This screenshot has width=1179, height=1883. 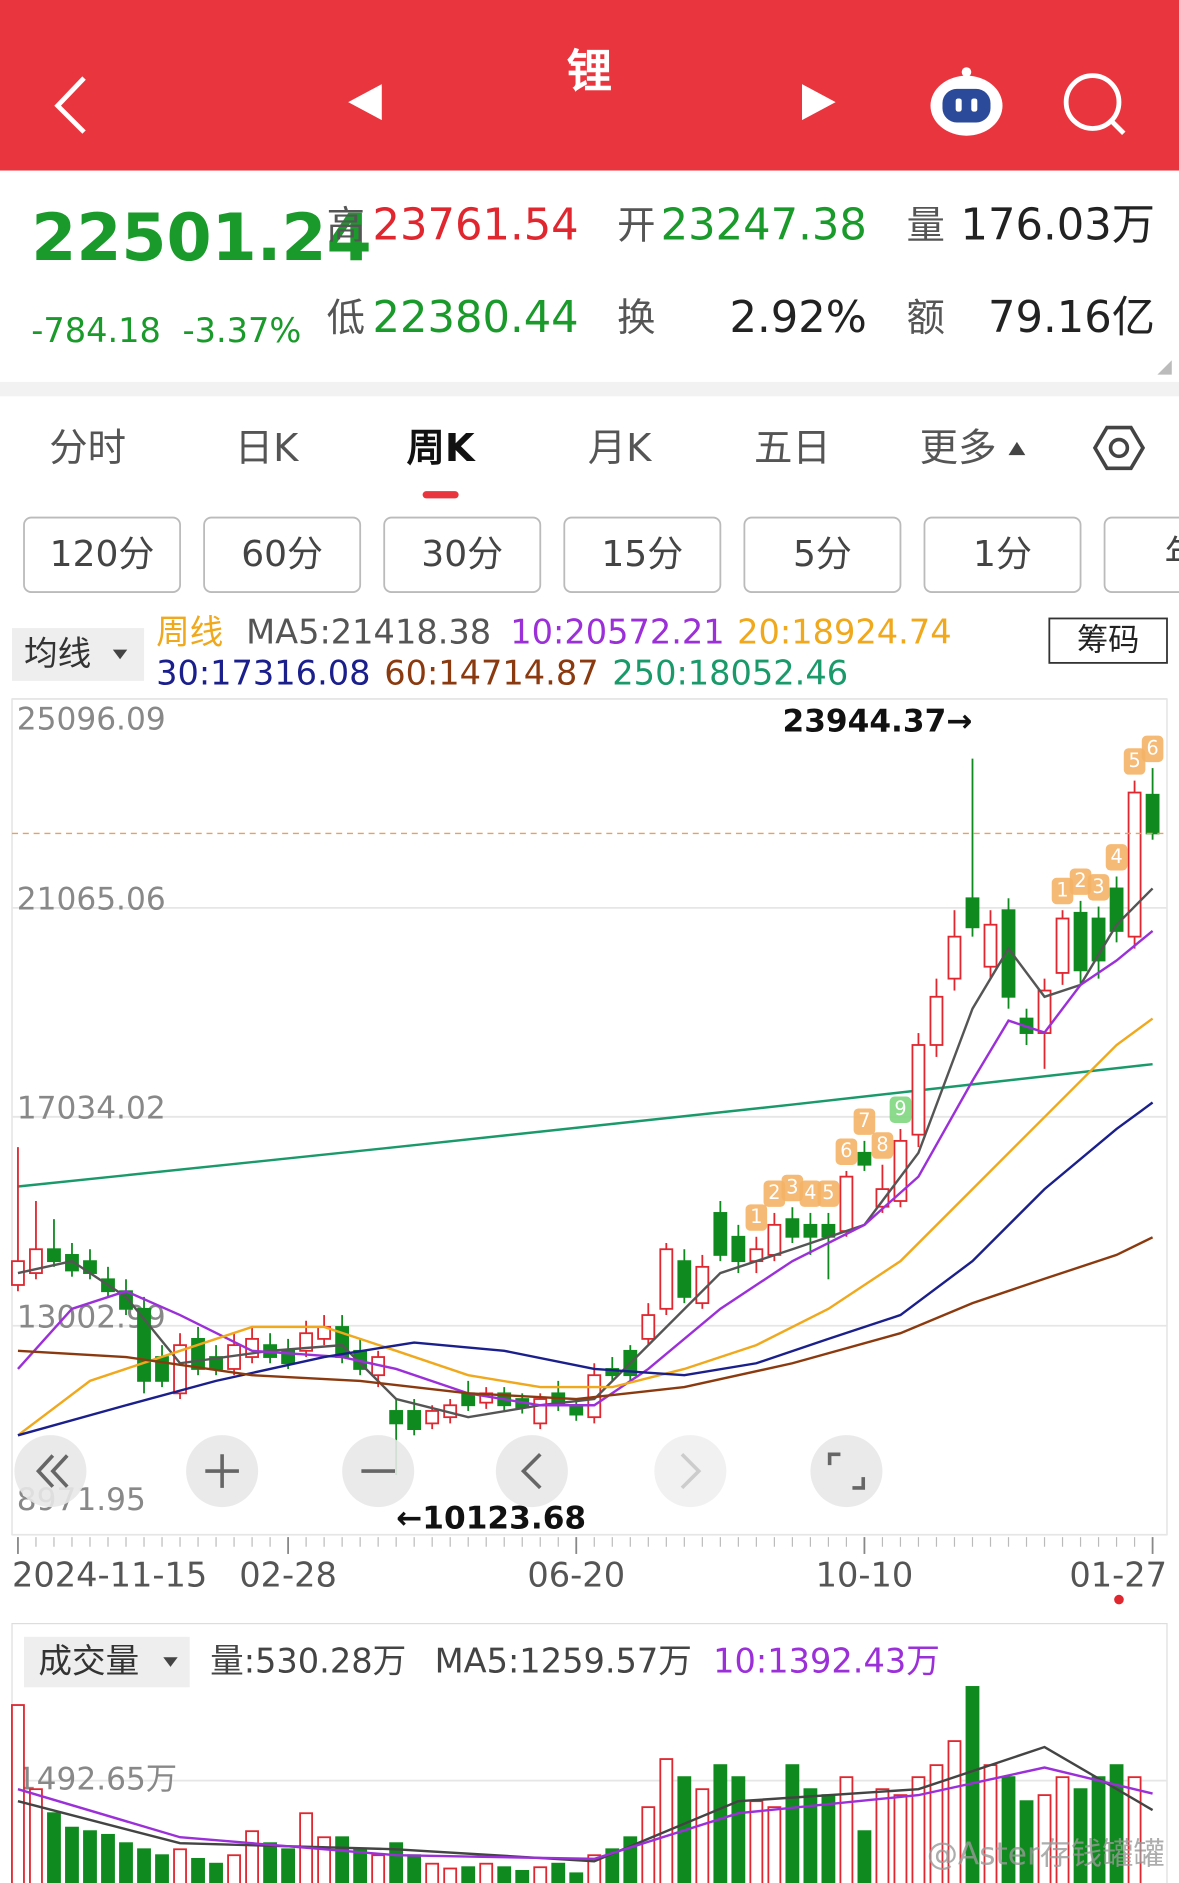 I want to click on signal-tag-label: 7, so click(x=864, y=1120).